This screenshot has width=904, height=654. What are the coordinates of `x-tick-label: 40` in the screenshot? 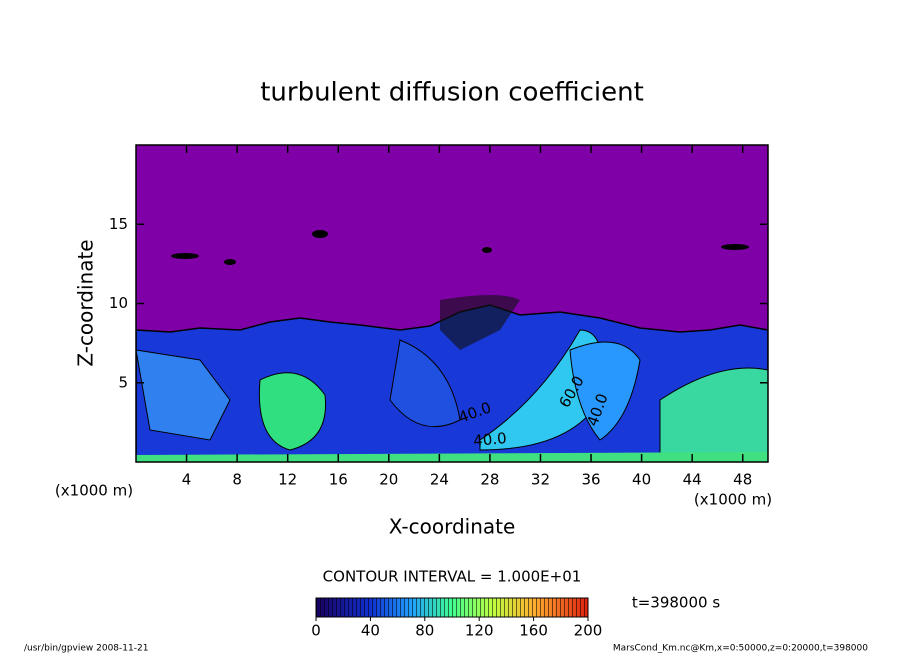 It's located at (641, 480).